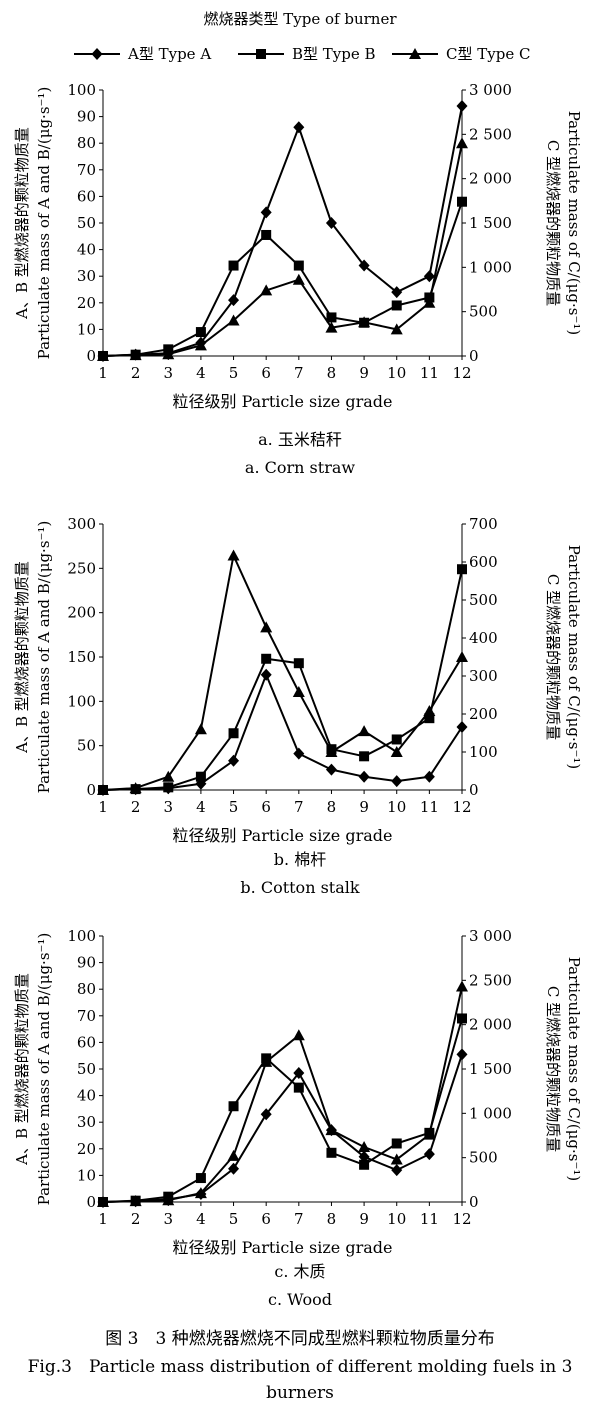 The width and height of the screenshot is (600, 1411). I want to click on y-axis-label-right-cn: C 型燃烧器的颗粒物质量, so click(553, 223).